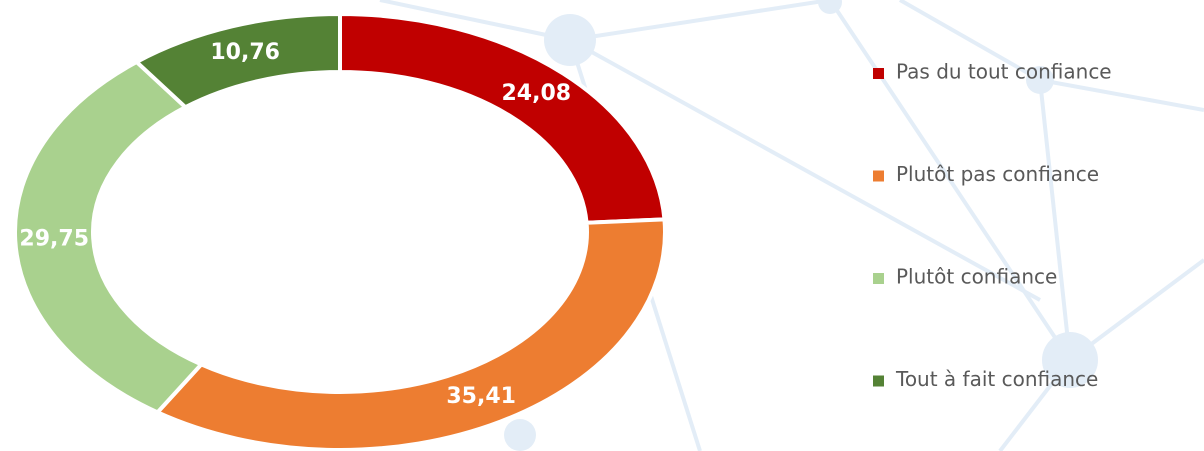 This screenshot has height=451, width=1204. Describe the element at coordinates (537, 93) in the screenshot. I see `data-label: 24,08` at that location.